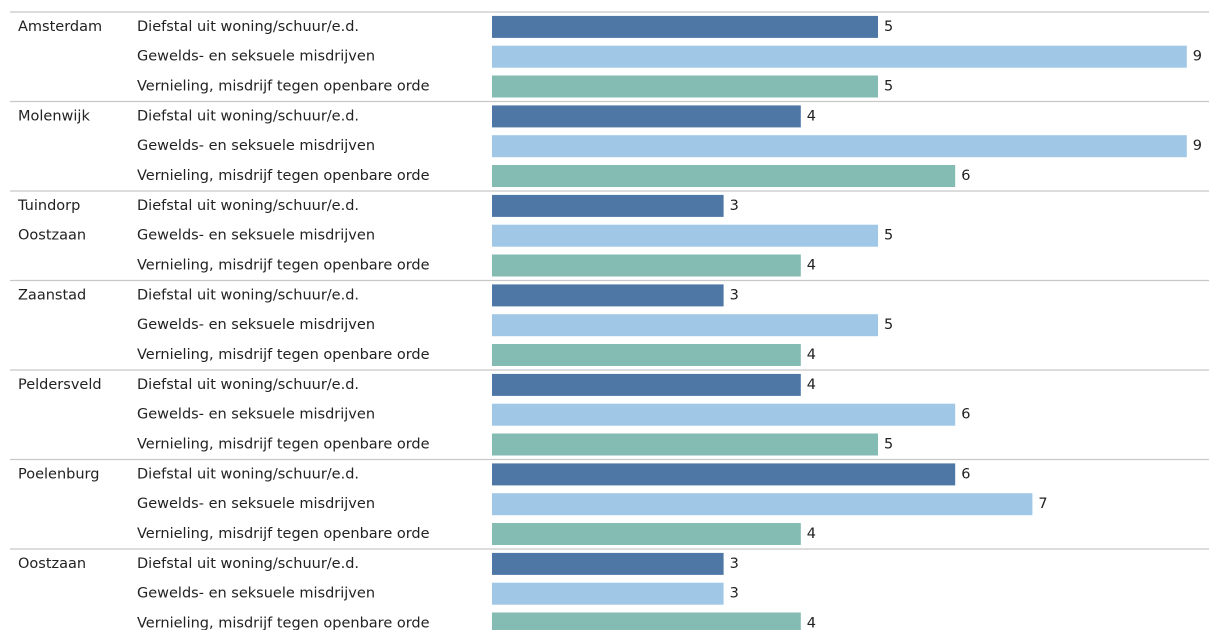 The image size is (1209, 630). What do you see at coordinates (1042, 504) in the screenshot?
I see `value-label: 7` at bounding box center [1042, 504].